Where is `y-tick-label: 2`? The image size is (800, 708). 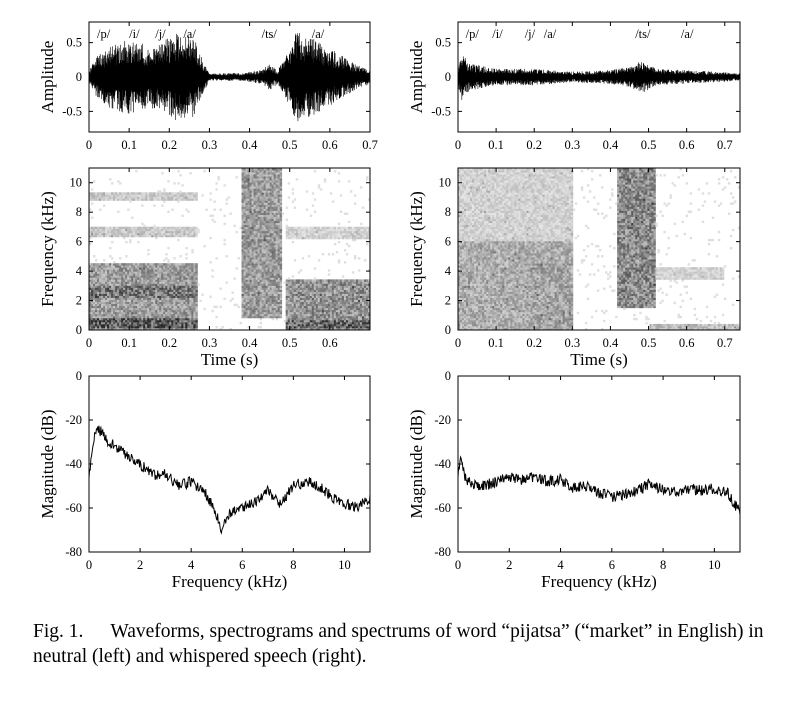
y-tick-label: 2 is located at coordinates (79, 301).